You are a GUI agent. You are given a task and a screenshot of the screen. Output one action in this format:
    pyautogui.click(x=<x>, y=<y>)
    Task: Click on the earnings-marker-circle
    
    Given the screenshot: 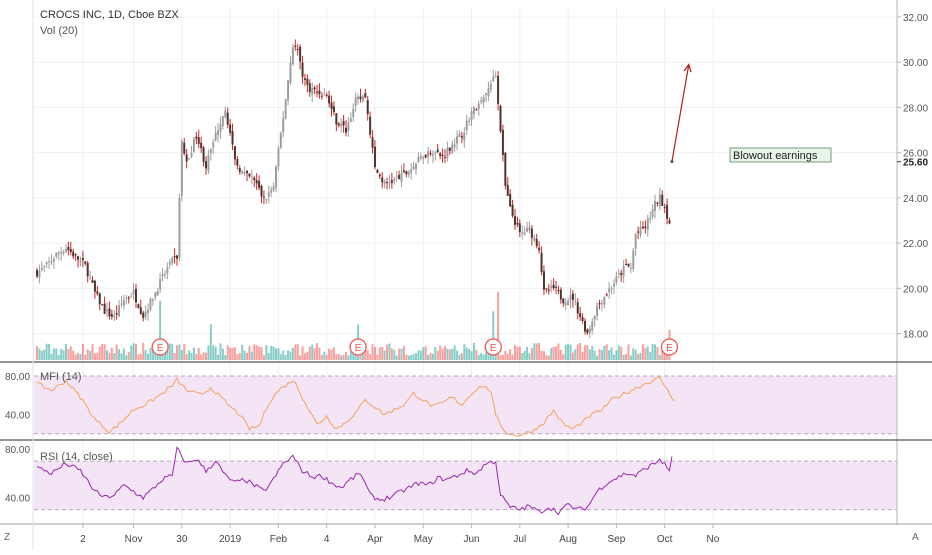 What is the action you would take?
    pyautogui.click(x=669, y=347)
    